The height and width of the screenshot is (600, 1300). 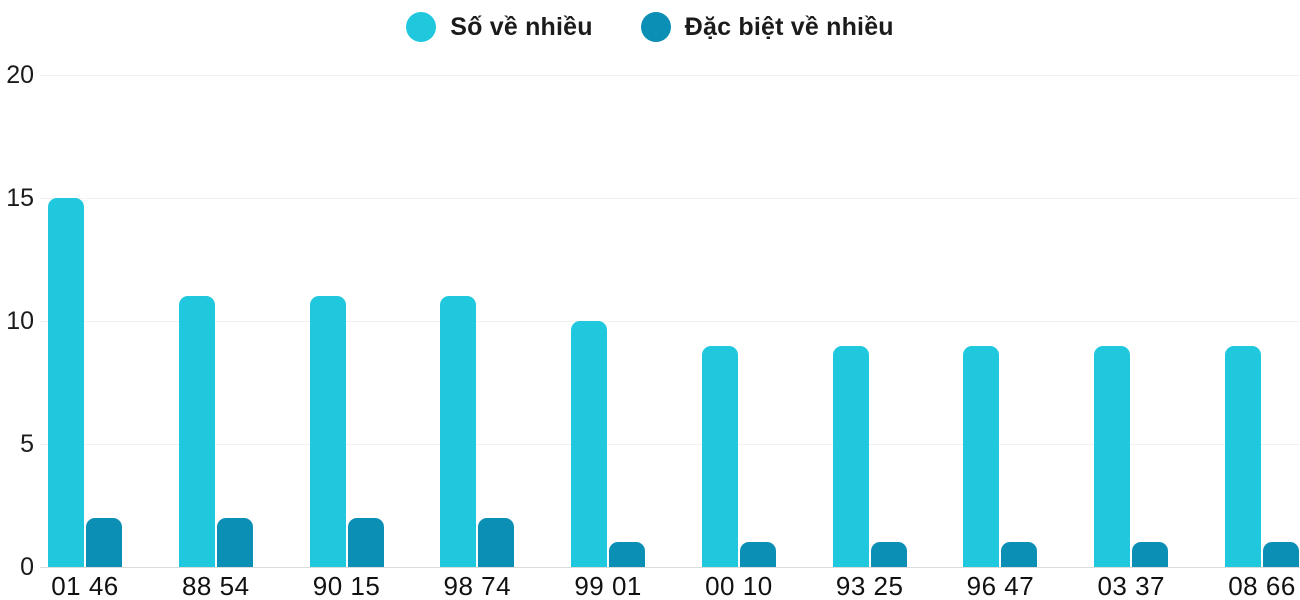 I want to click on y-axis-tick-label: 5, so click(x=27, y=444).